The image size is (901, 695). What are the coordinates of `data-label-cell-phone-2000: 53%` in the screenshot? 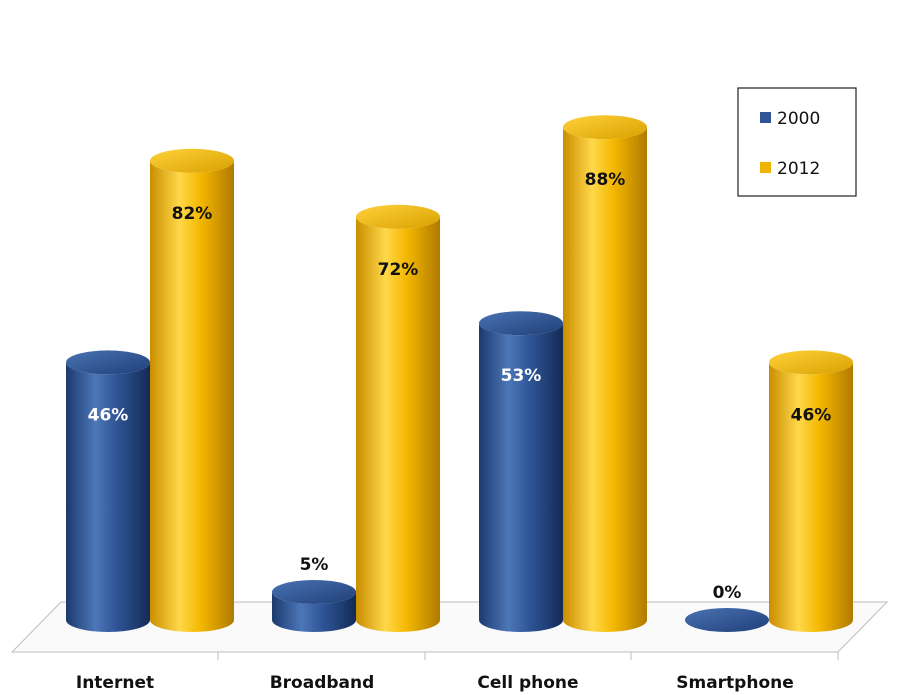 It's located at (521, 376).